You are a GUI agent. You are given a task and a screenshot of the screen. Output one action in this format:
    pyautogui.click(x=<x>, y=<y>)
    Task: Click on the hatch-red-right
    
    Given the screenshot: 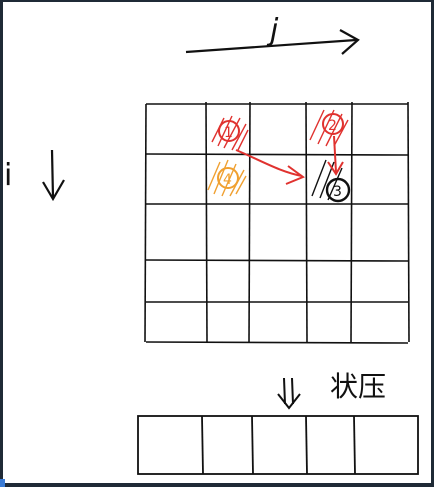 What is the action you would take?
    pyautogui.click(x=329, y=128)
    